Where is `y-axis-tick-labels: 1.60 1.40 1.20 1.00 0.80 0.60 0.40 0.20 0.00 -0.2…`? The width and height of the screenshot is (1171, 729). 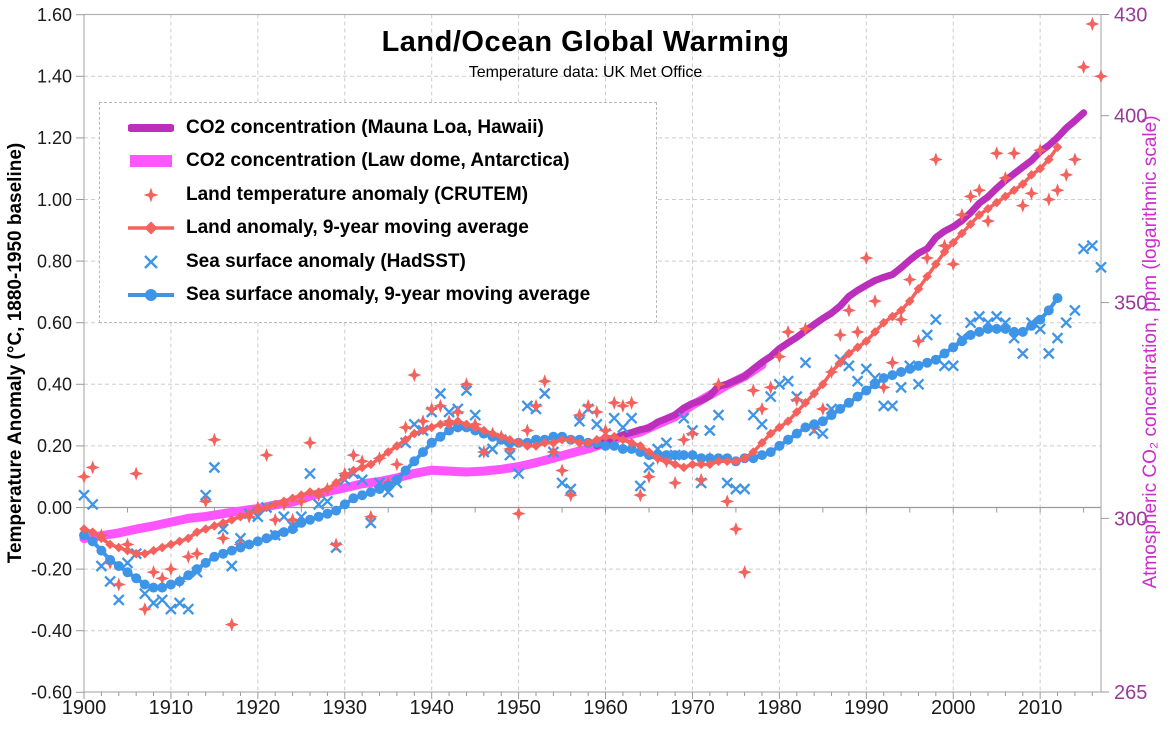
y-axis-tick-labels: 1.60 1.40 1.20 1.00 0.80 0.60 0.40 0.20 0.00 -0.2… is located at coordinates (51, 354).